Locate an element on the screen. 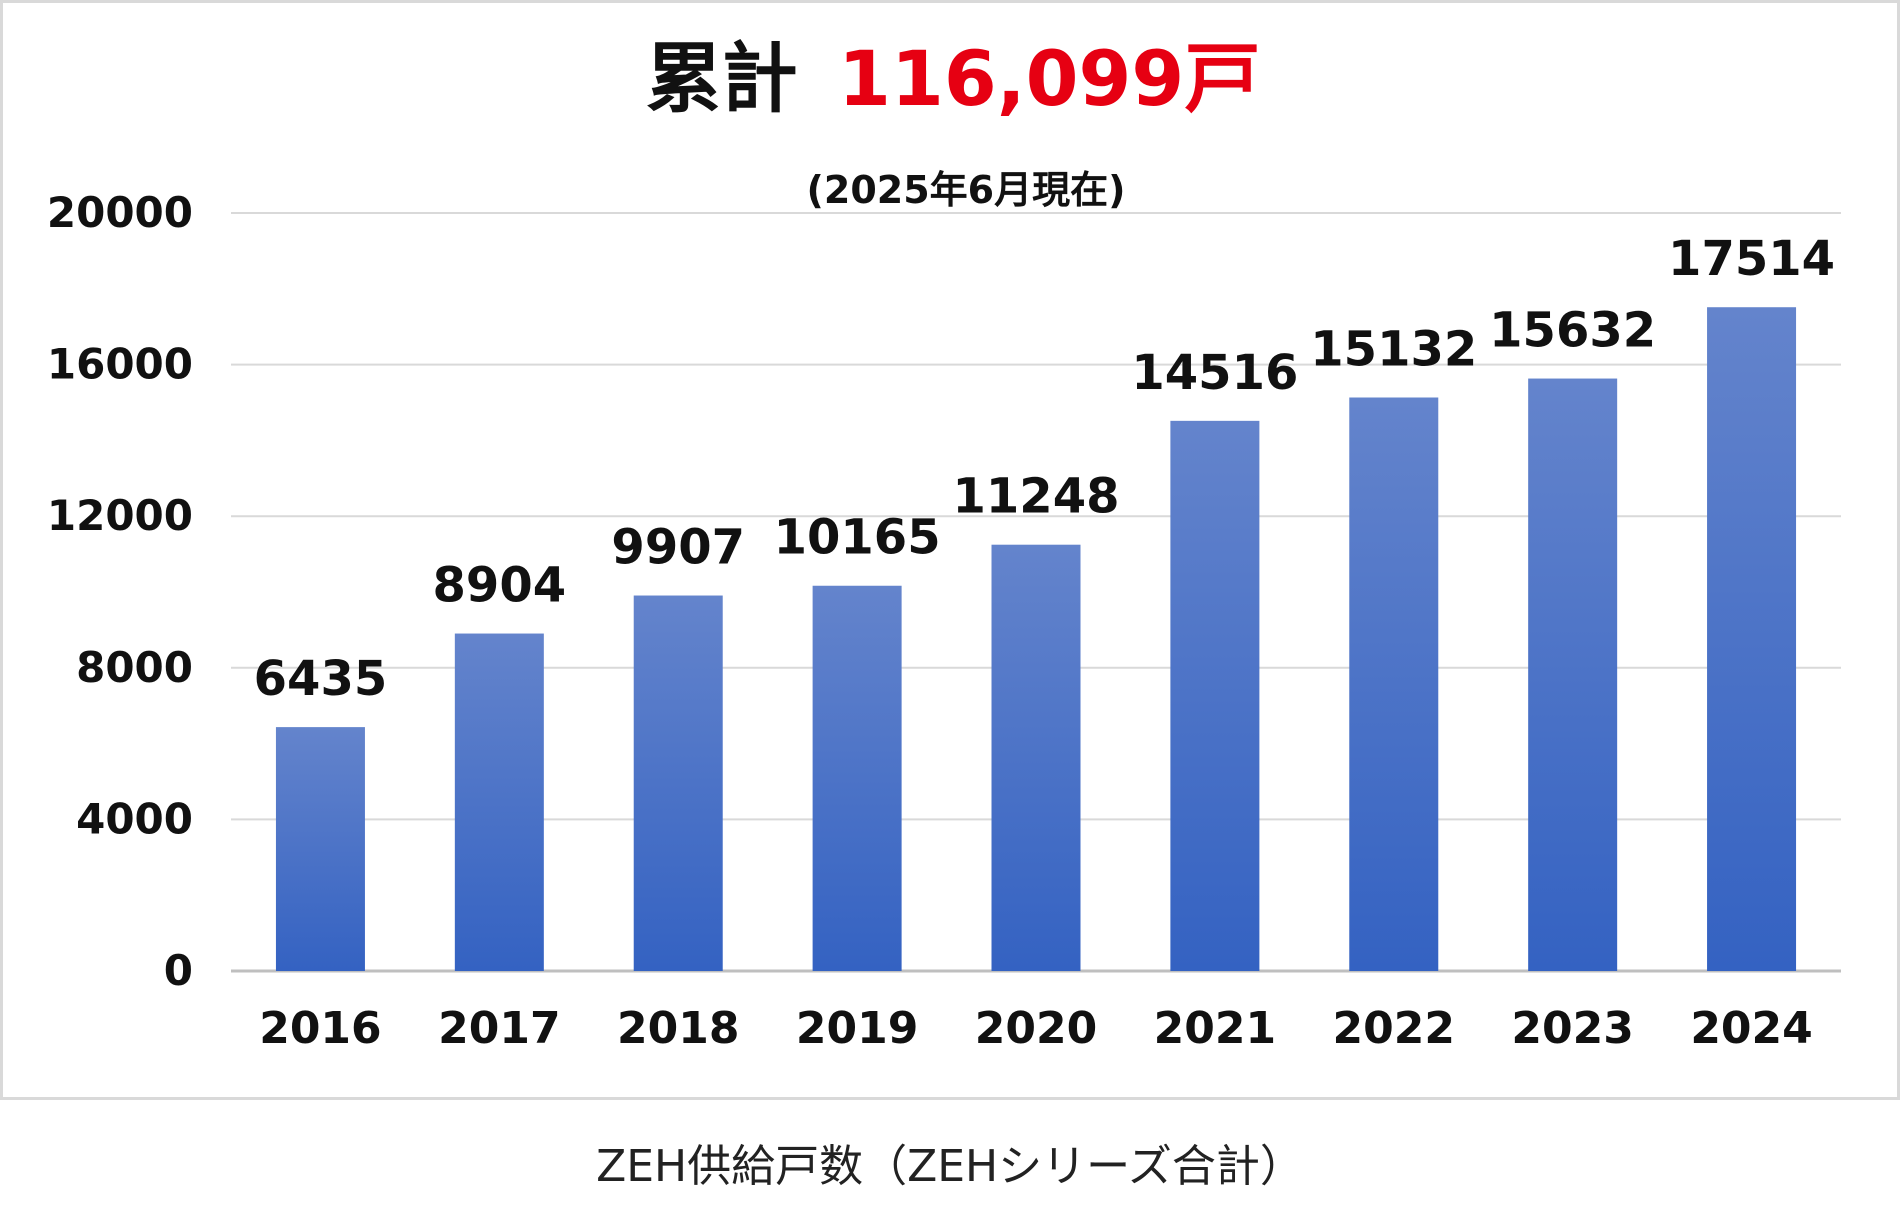  chart-title: 累計 116,099戸 is located at coordinates (953, 78).